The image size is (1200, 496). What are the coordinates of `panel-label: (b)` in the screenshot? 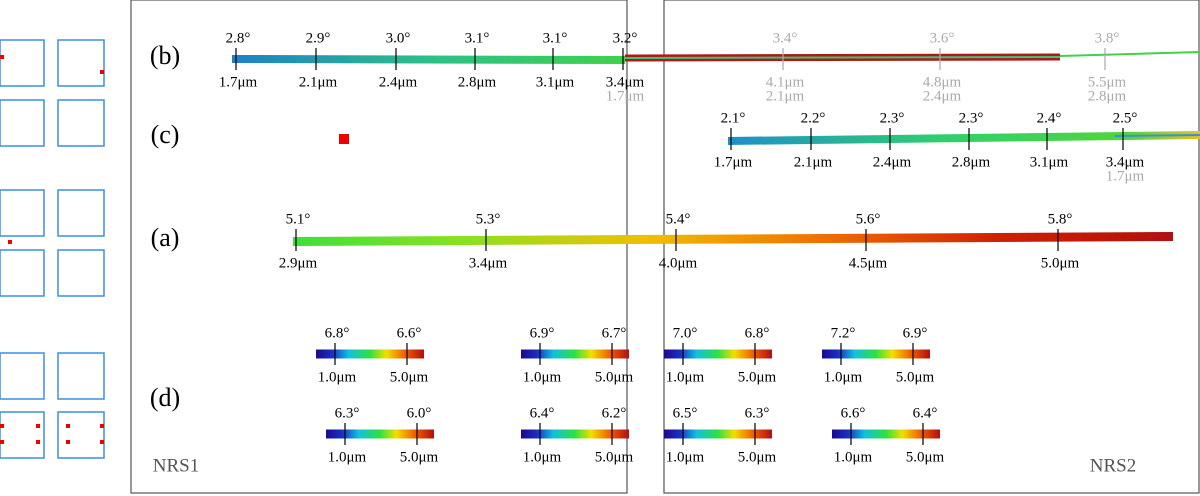 It's located at (165, 55).